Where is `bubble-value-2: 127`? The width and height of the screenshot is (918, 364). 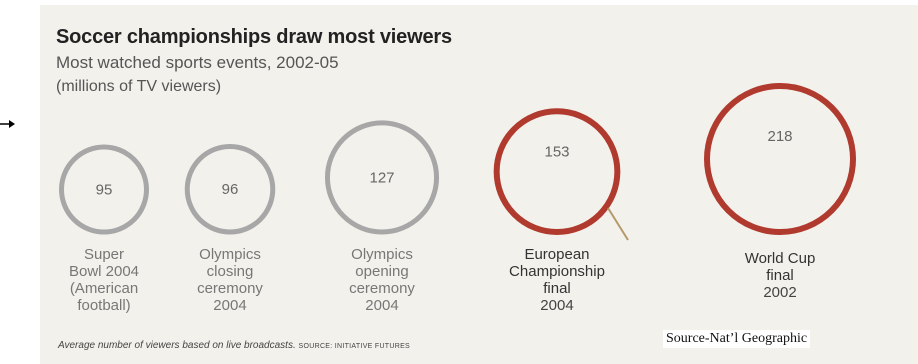
bubble-value-2: 127 is located at coordinates (381, 177).